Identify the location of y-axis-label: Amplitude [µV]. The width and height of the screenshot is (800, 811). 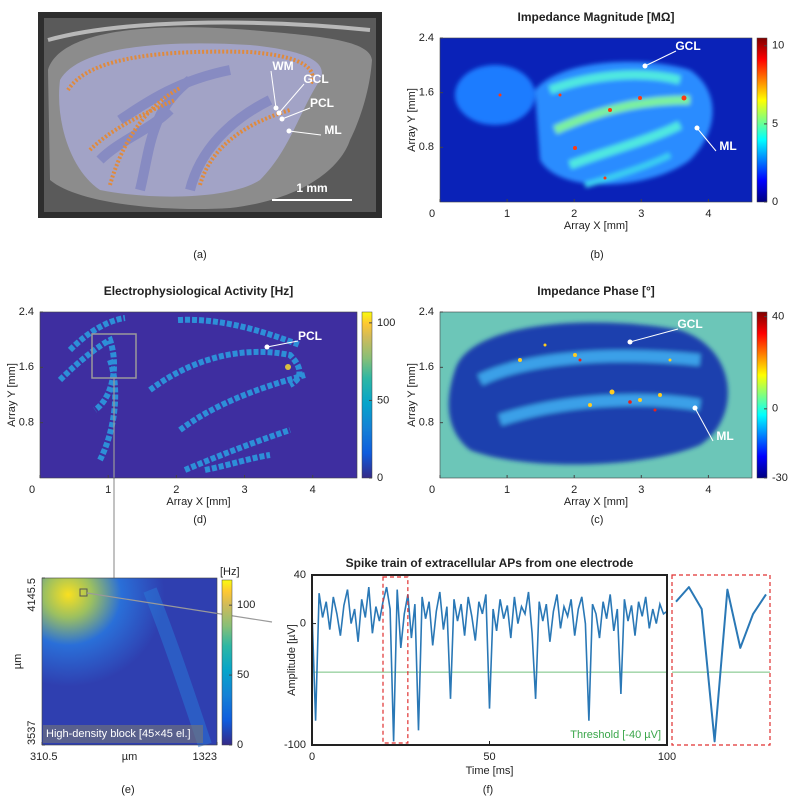
(292, 660).